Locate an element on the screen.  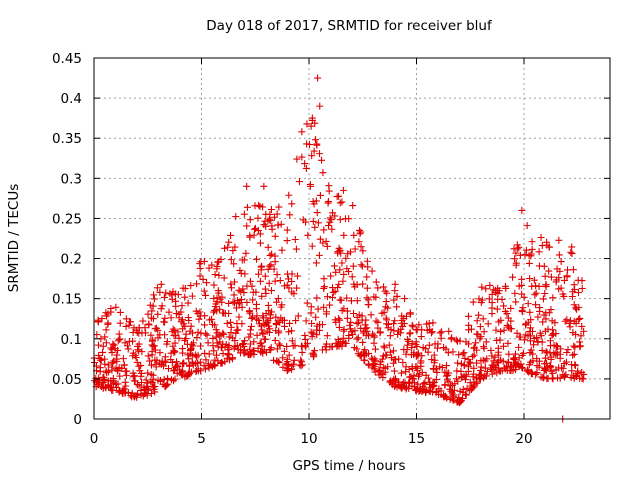
y-tick-label: 0.4 is located at coordinates (71, 99).